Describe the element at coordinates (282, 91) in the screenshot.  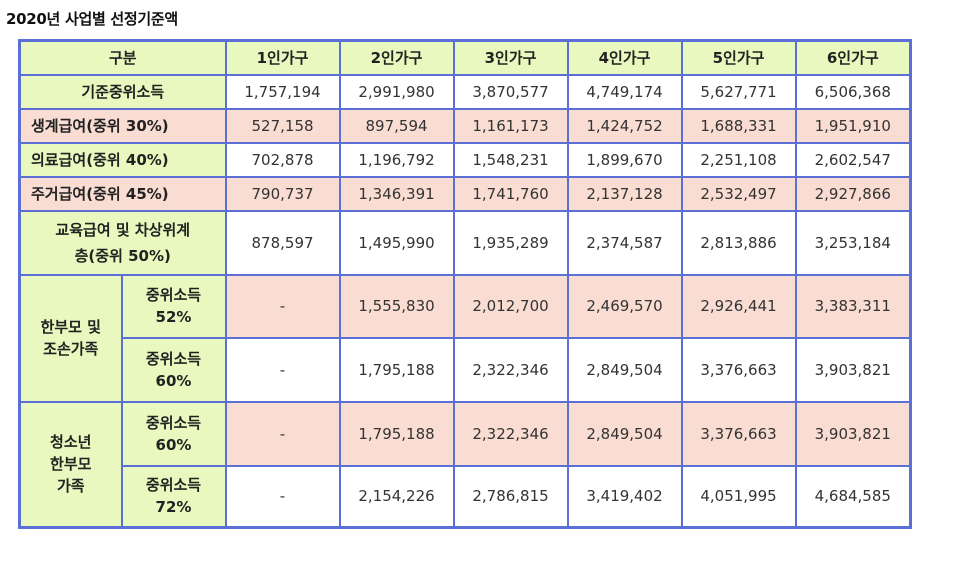
I see `cell: 1,757,194` at that location.